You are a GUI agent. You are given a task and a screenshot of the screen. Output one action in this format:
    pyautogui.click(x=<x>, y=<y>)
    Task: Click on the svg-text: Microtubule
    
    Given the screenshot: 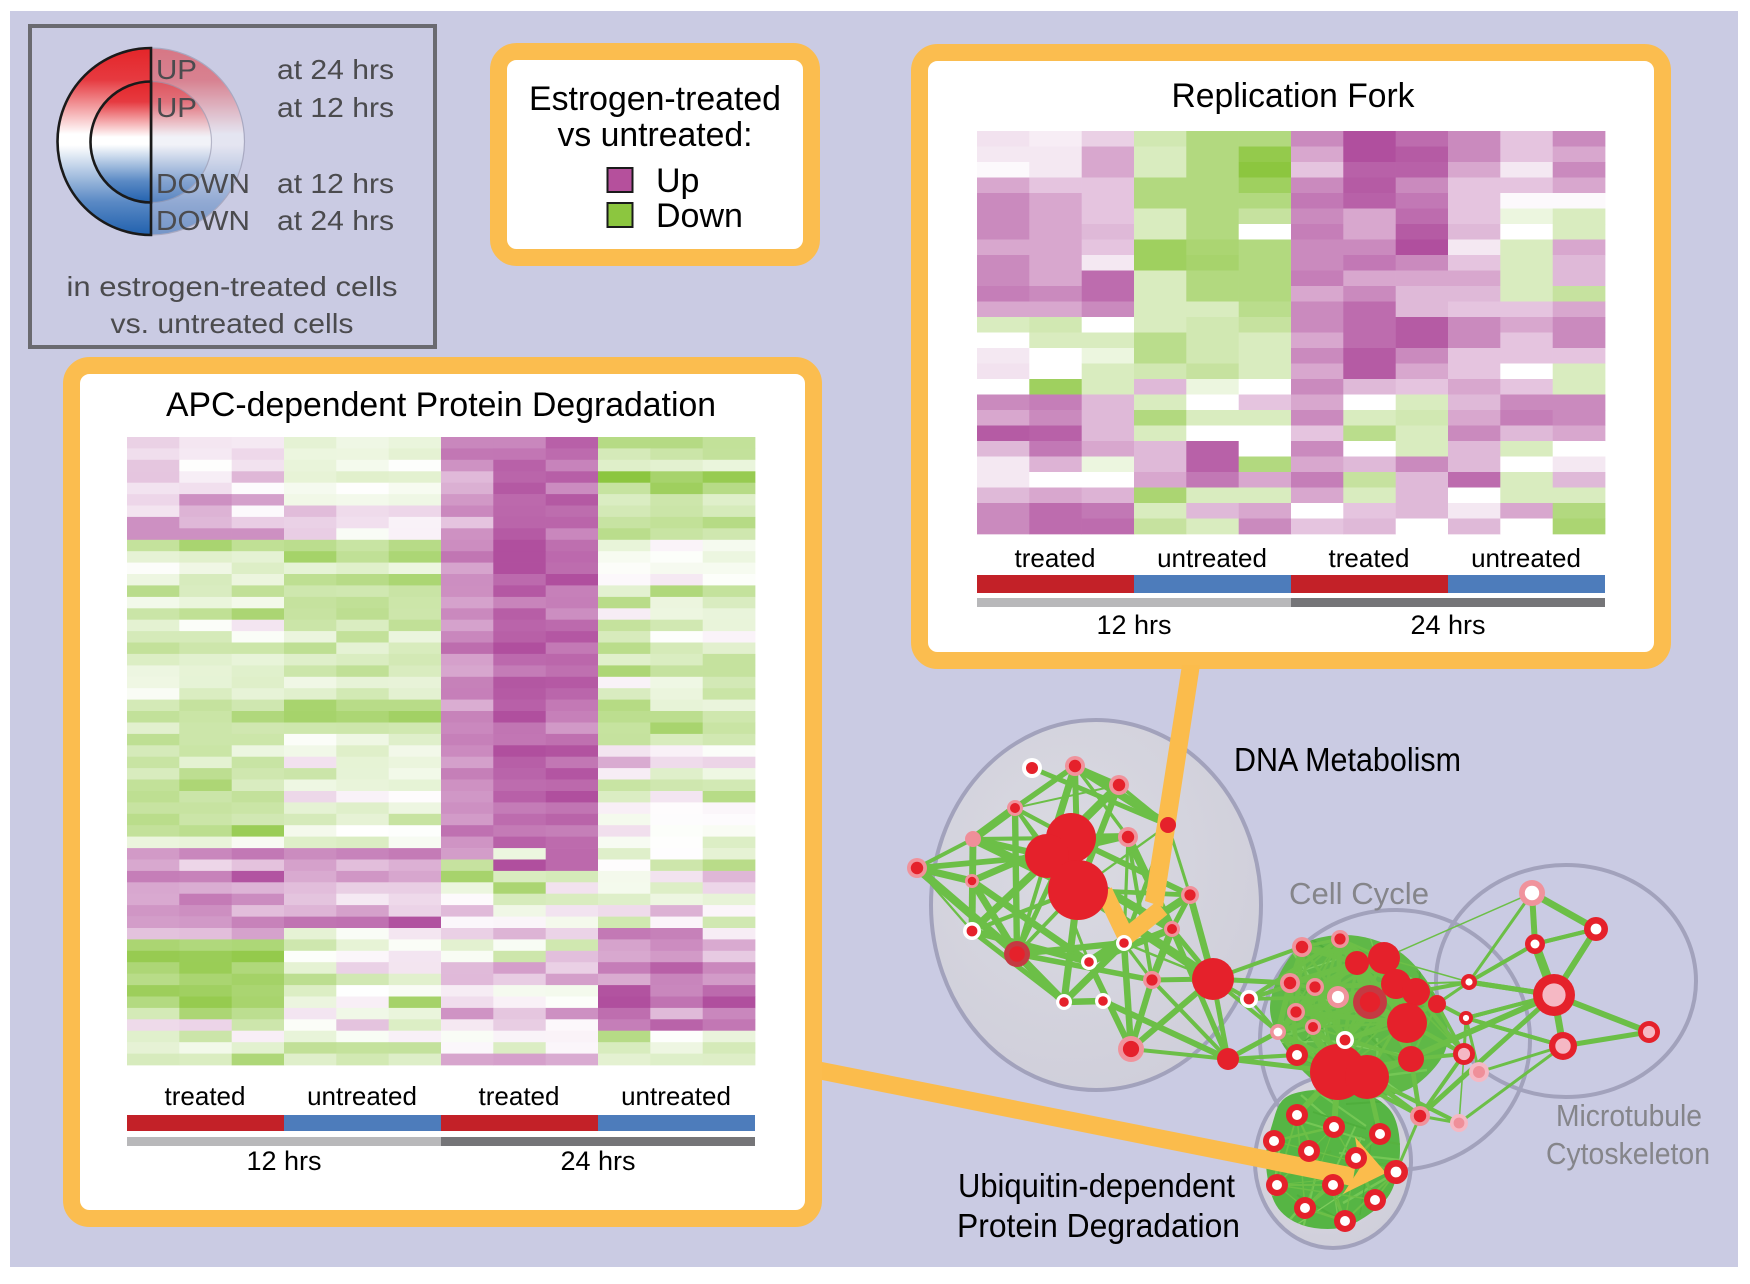 What is the action you would take?
    pyautogui.click(x=1629, y=1115)
    